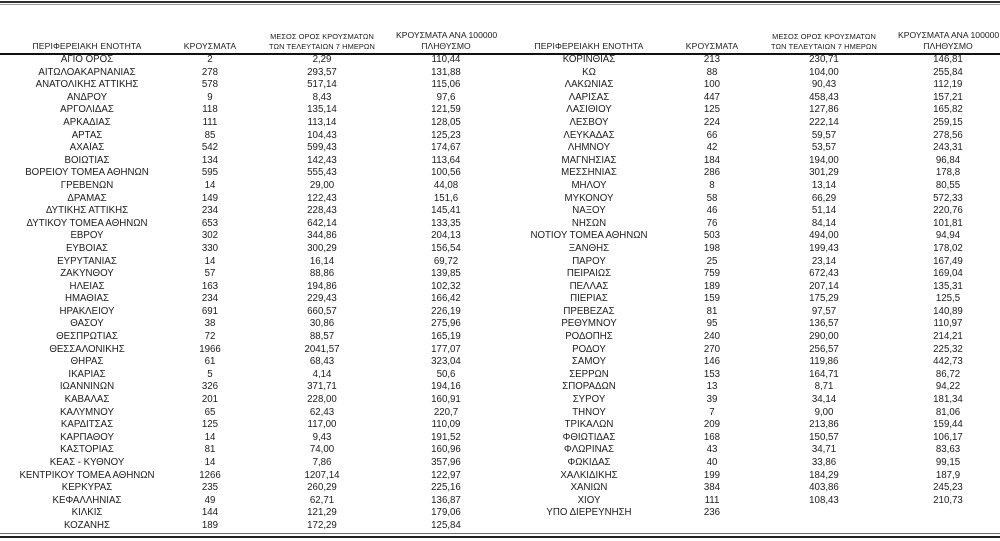 Image resolution: width=1000 pixels, height=541 pixels. What do you see at coordinates (712, 148) in the screenshot?
I see `cases-cell: 42` at bounding box center [712, 148].